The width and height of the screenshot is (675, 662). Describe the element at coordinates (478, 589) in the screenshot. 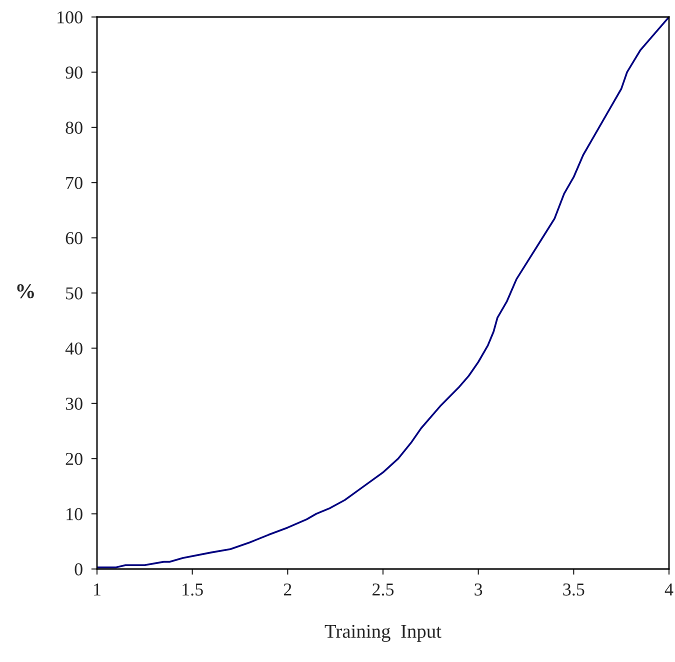

I see `x-tick-label: 3` at that location.